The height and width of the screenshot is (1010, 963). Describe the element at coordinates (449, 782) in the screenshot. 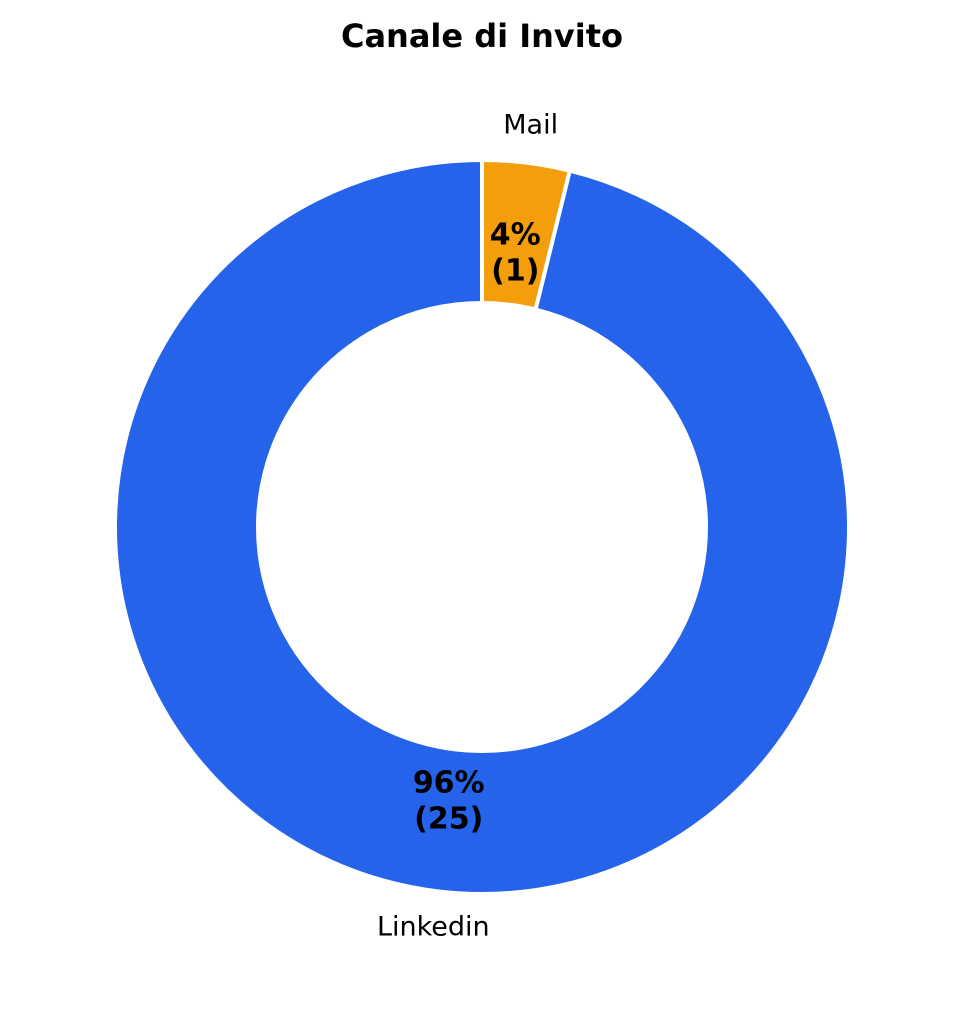

I see `percentage-label: 96%` at that location.